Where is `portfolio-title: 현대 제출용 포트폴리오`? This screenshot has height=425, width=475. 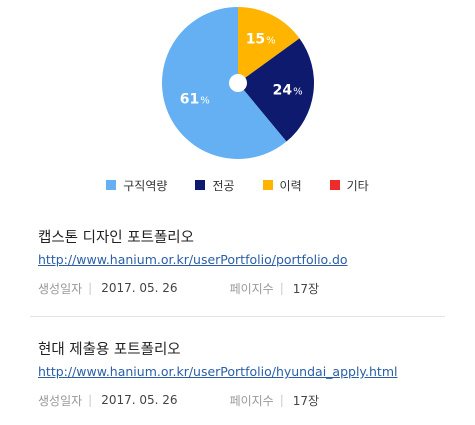
portfolio-title: 현대 제출용 포트폴리오 is located at coordinates (109, 350).